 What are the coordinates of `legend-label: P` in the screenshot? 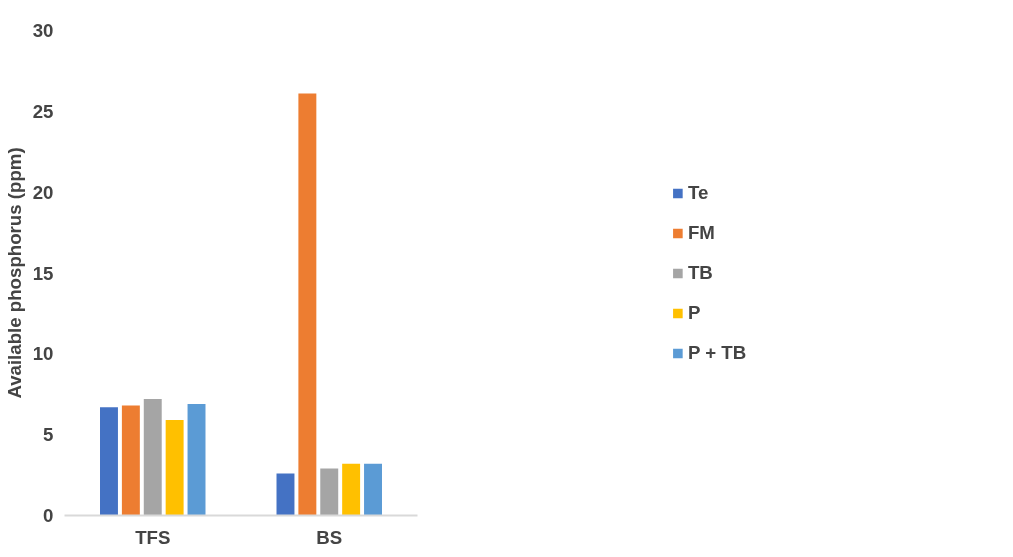 It's located at (694, 312).